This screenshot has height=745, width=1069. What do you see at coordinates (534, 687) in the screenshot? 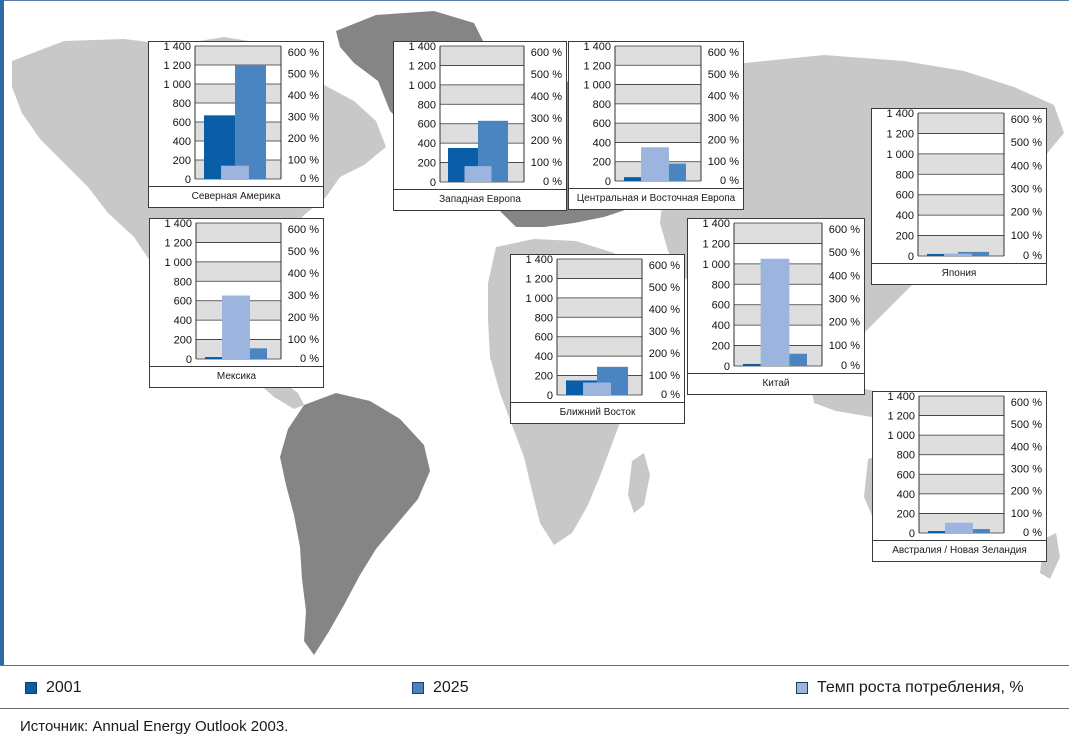
I see `legend: 2001 2025 Темп роста потребления, %` at bounding box center [534, 687].